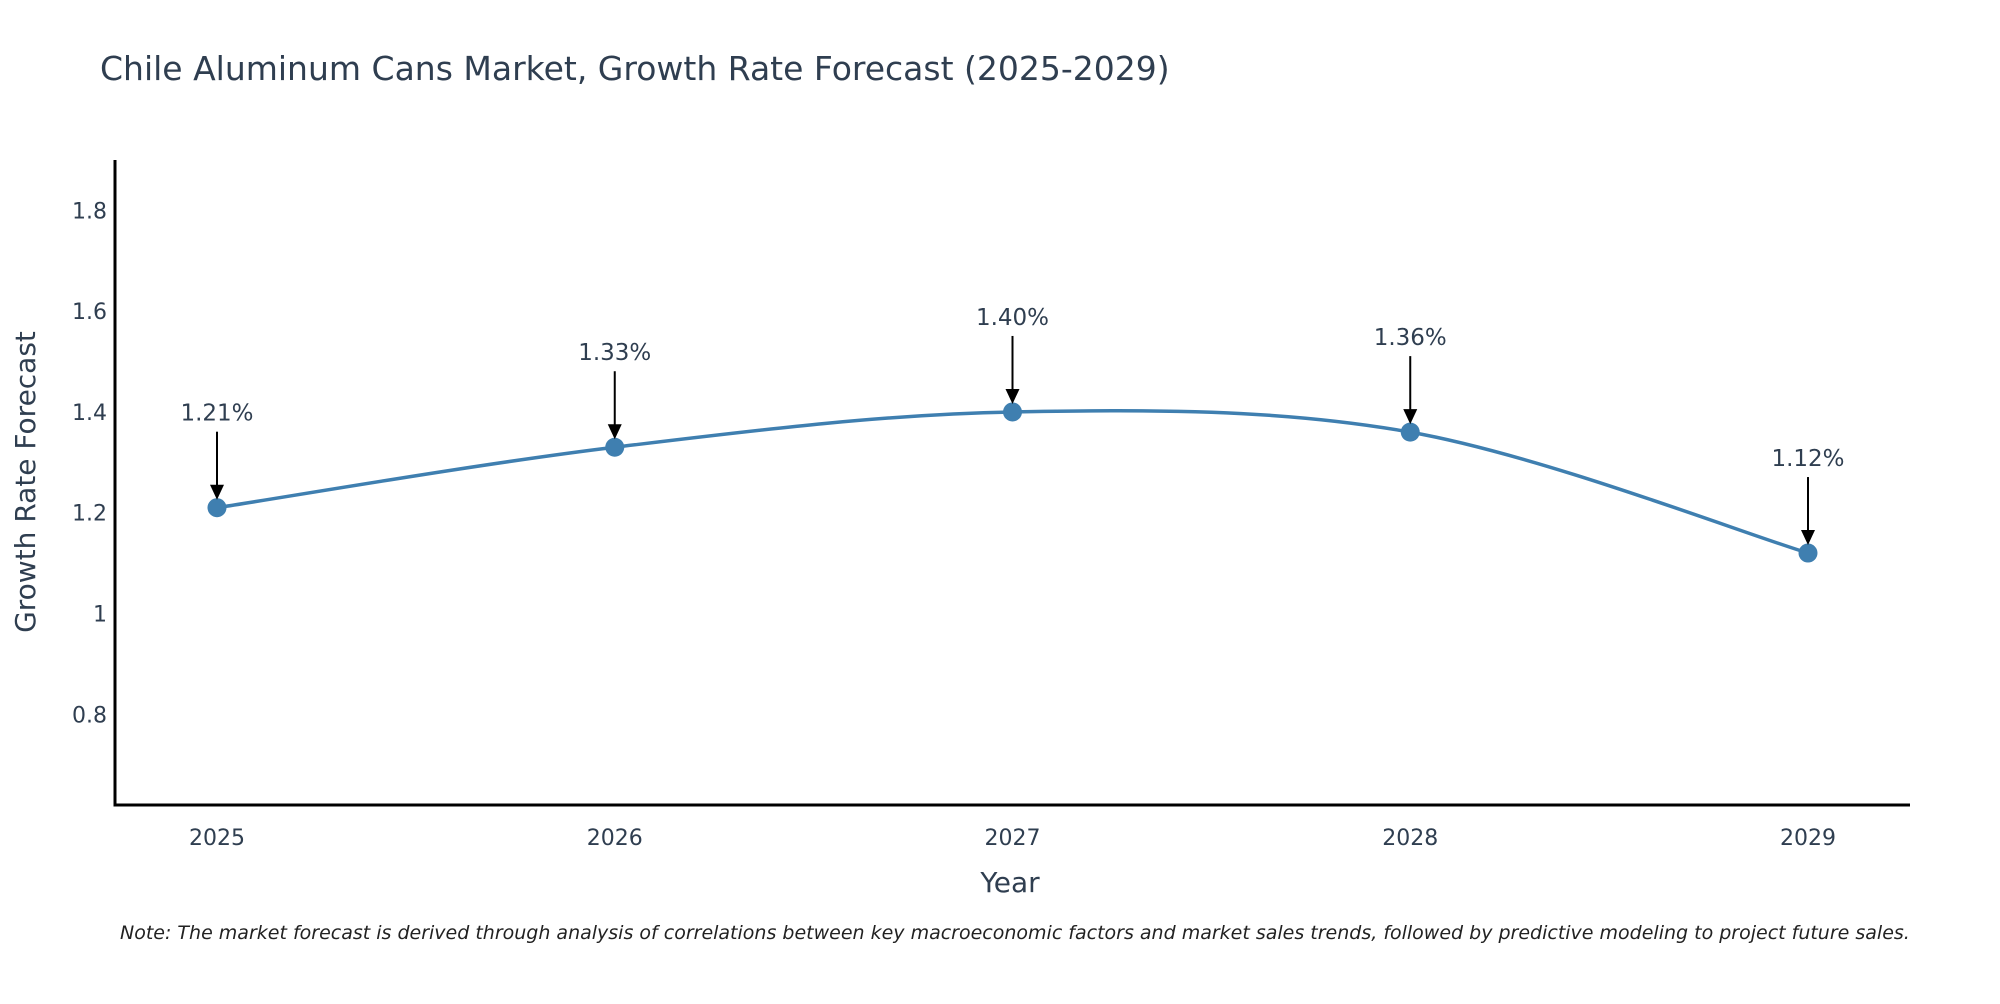 The height and width of the screenshot is (1004, 2000). Describe the element at coordinates (1410, 375) in the screenshot. I see `data-annotation: 1.36%` at that location.